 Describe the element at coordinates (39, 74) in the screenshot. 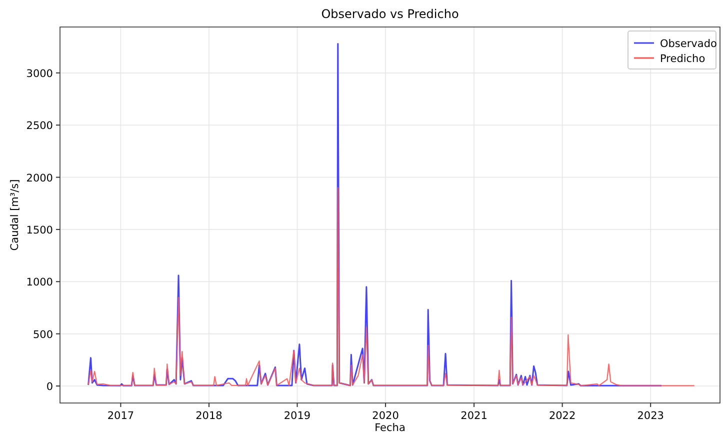

I see `y-tick-label: 3000` at that location.